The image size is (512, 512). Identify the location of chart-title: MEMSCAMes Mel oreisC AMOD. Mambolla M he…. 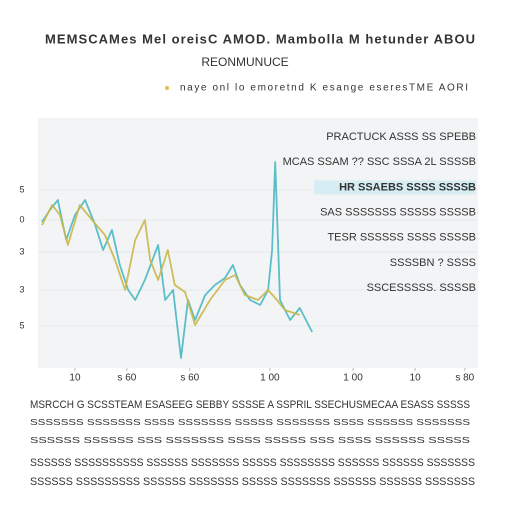
(260, 38).